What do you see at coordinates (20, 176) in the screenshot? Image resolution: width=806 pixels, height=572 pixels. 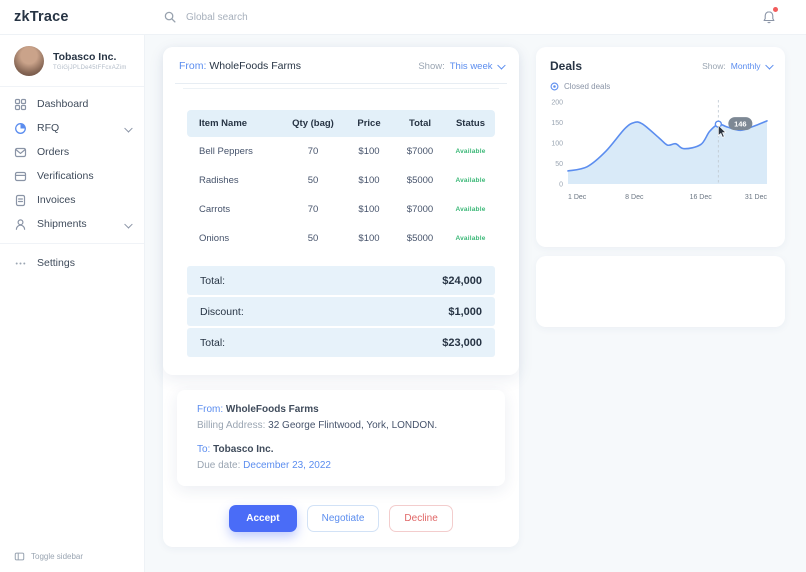 I see `card-icon` at bounding box center [20, 176].